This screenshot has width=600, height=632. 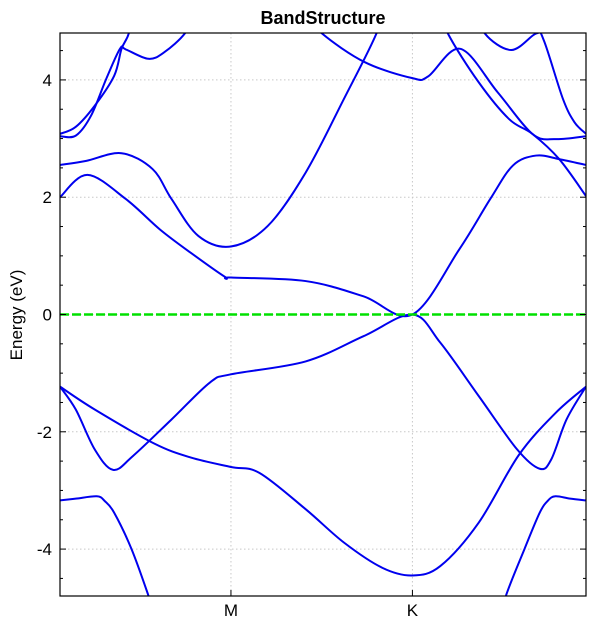 What do you see at coordinates (44, 549) in the screenshot?
I see `y-tick-label: -4` at bounding box center [44, 549].